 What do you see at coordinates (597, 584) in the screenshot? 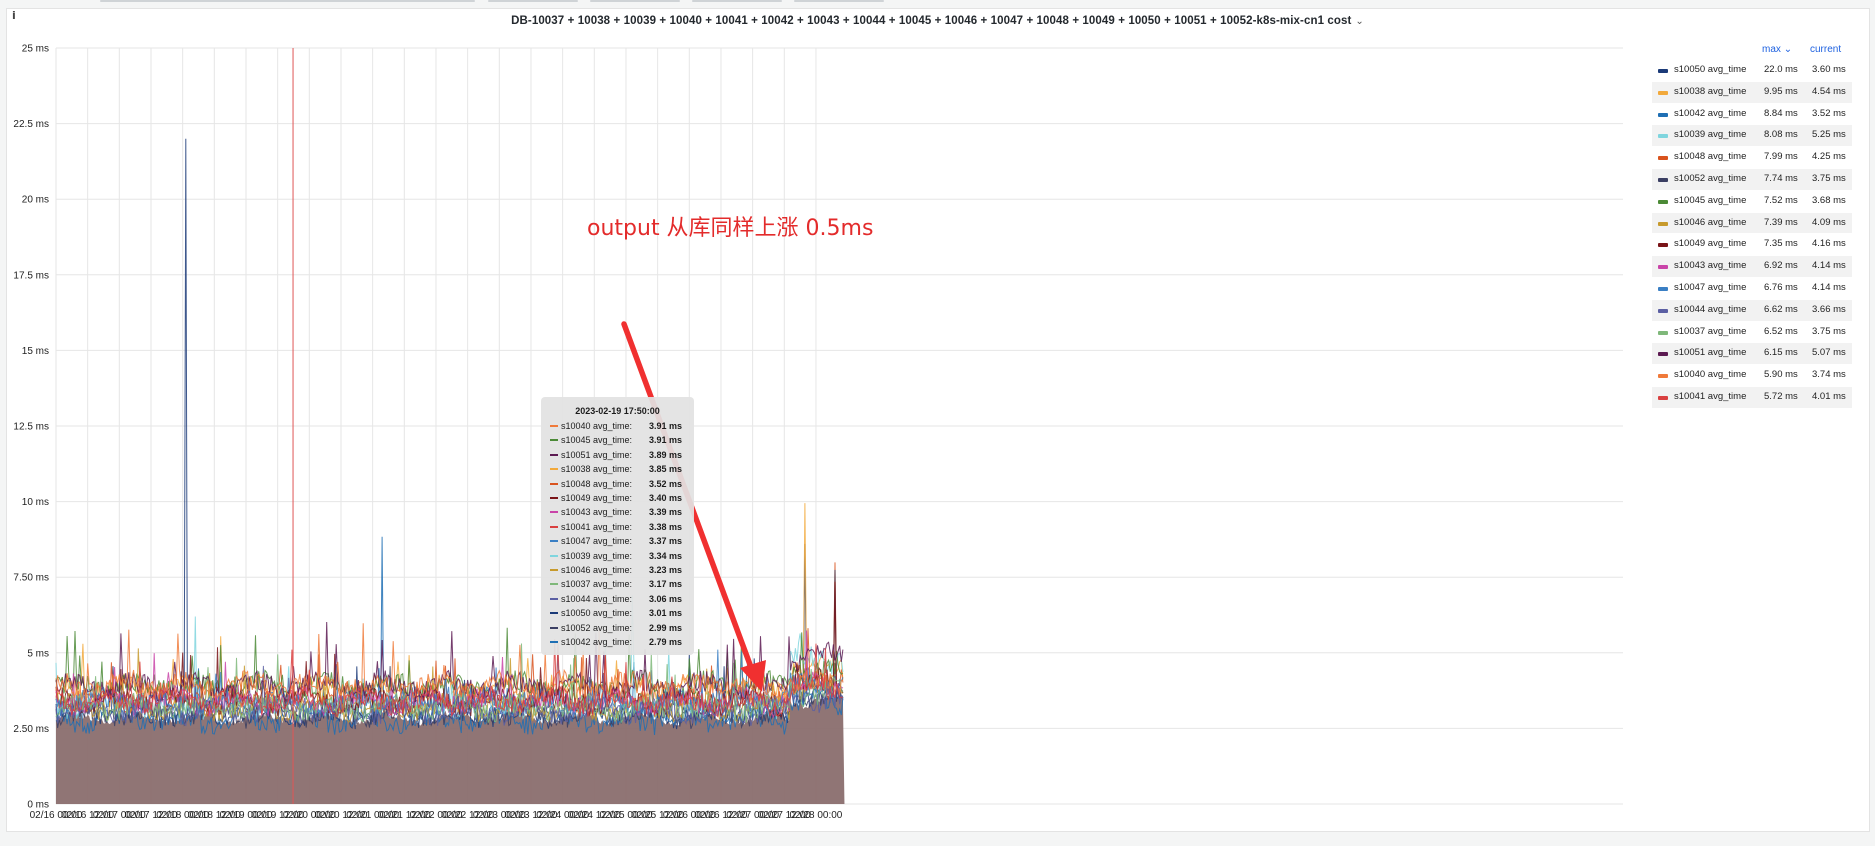
I see `tooltip-series-name: s10037 avg_time:` at bounding box center [597, 584].